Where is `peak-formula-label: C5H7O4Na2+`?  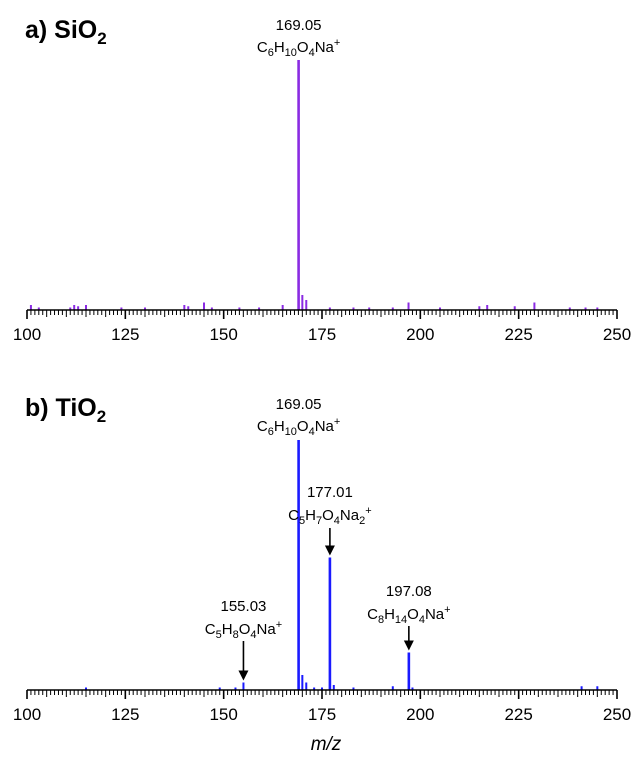 peak-formula-label: C5H7O4Na2+ is located at coordinates (329, 516).